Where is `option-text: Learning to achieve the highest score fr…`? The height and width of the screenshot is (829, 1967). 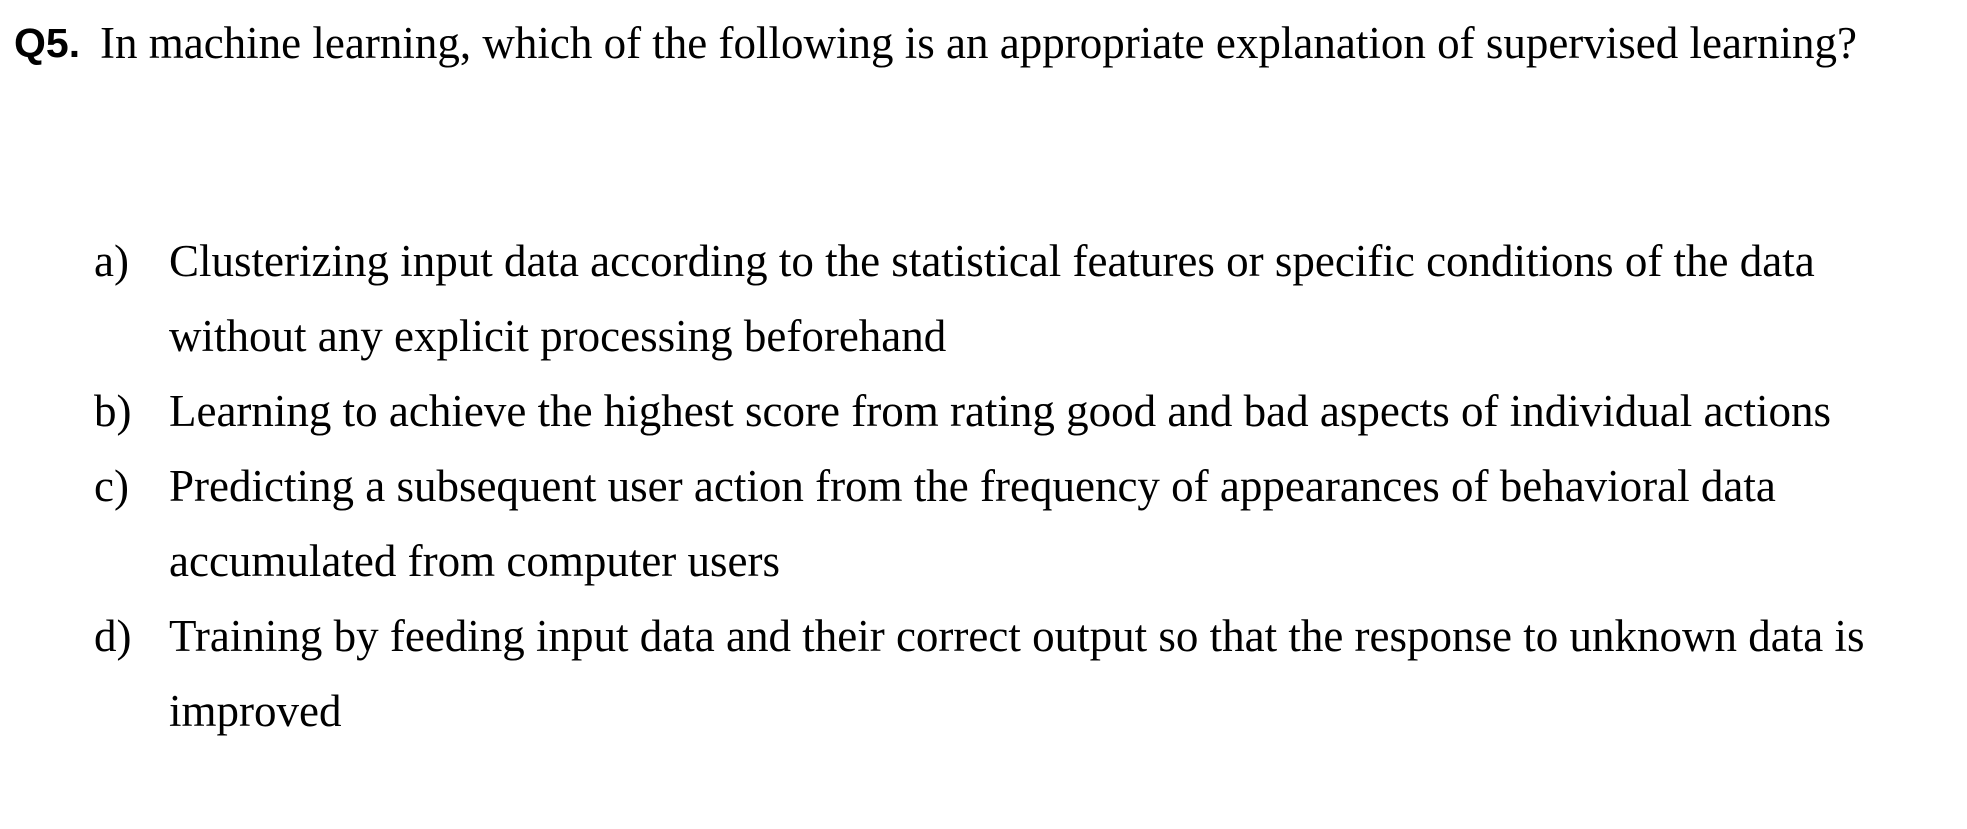
option-text: Learning to achieve the highest score fr… is located at coordinates (1000, 411).